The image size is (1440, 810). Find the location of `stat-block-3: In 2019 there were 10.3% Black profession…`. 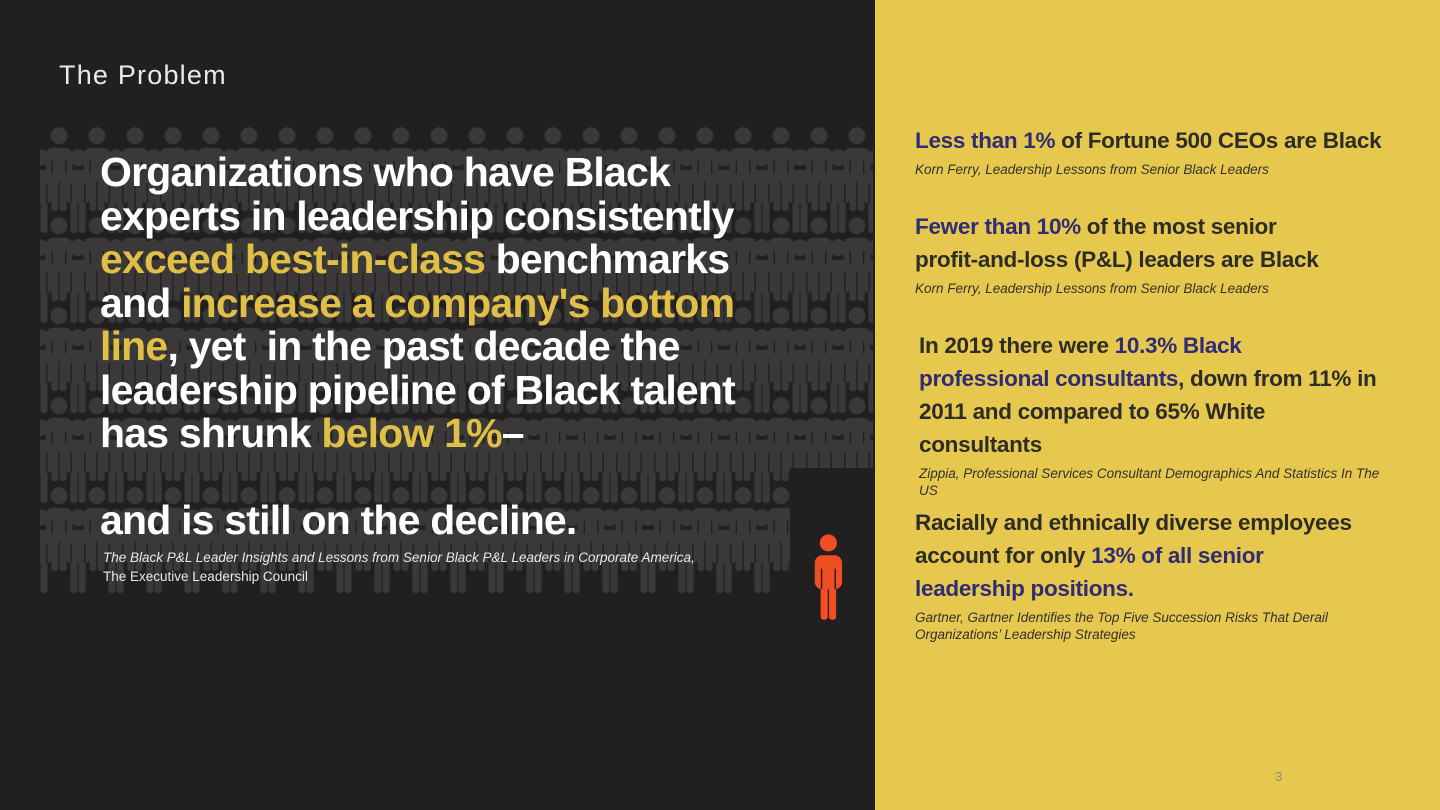

stat-block-3: In 2019 there were 10.3% Black profession… is located at coordinates (1156, 414).